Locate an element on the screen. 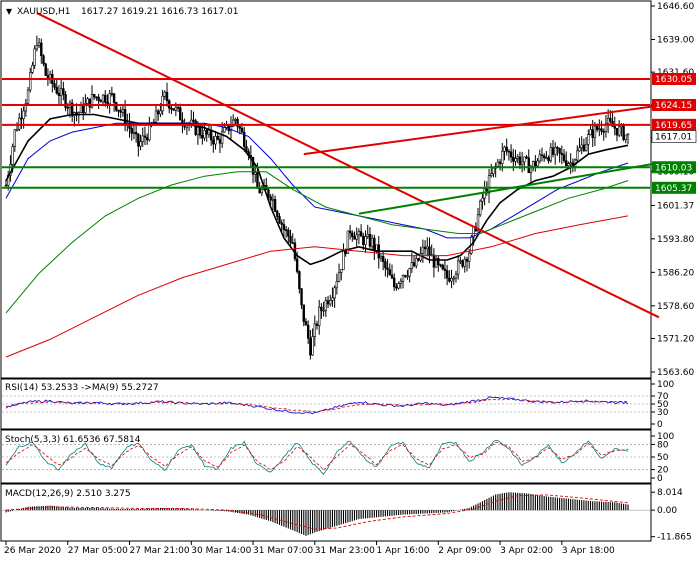 This screenshot has height=564, width=700. price-tick-label: 1639.00 is located at coordinates (675, 41).